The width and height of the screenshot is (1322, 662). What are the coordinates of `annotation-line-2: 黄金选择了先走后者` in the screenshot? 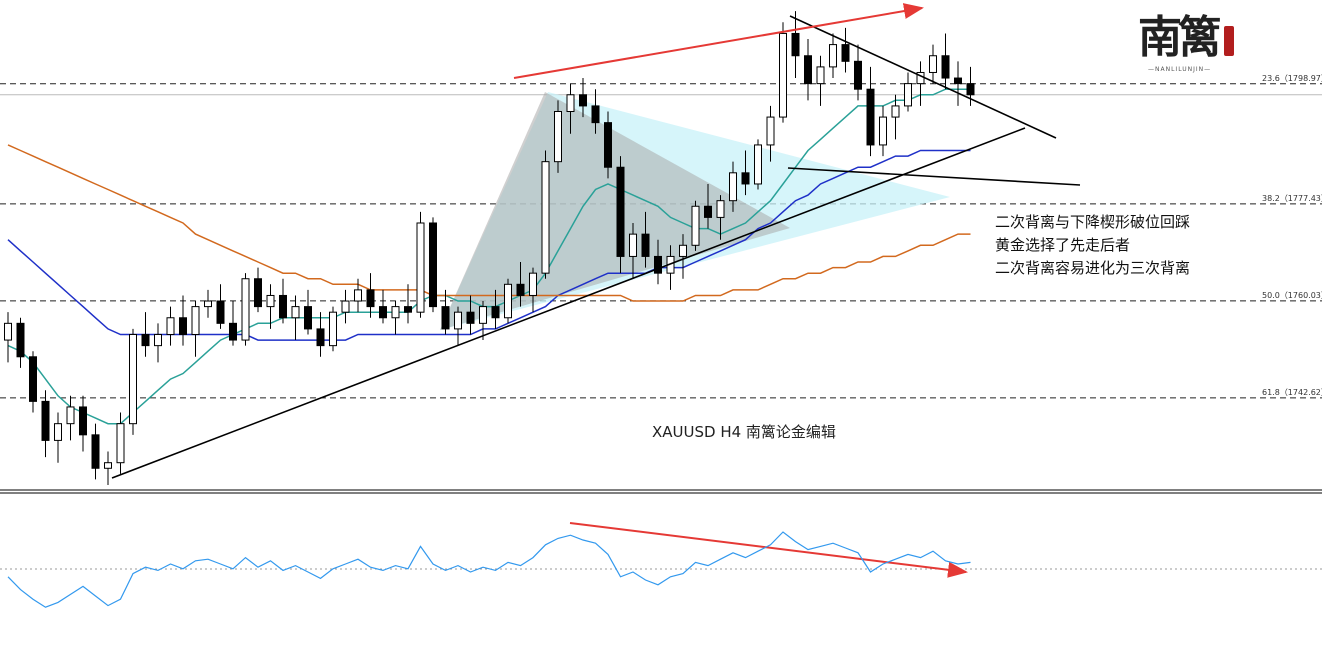 It's located at (1063, 245).